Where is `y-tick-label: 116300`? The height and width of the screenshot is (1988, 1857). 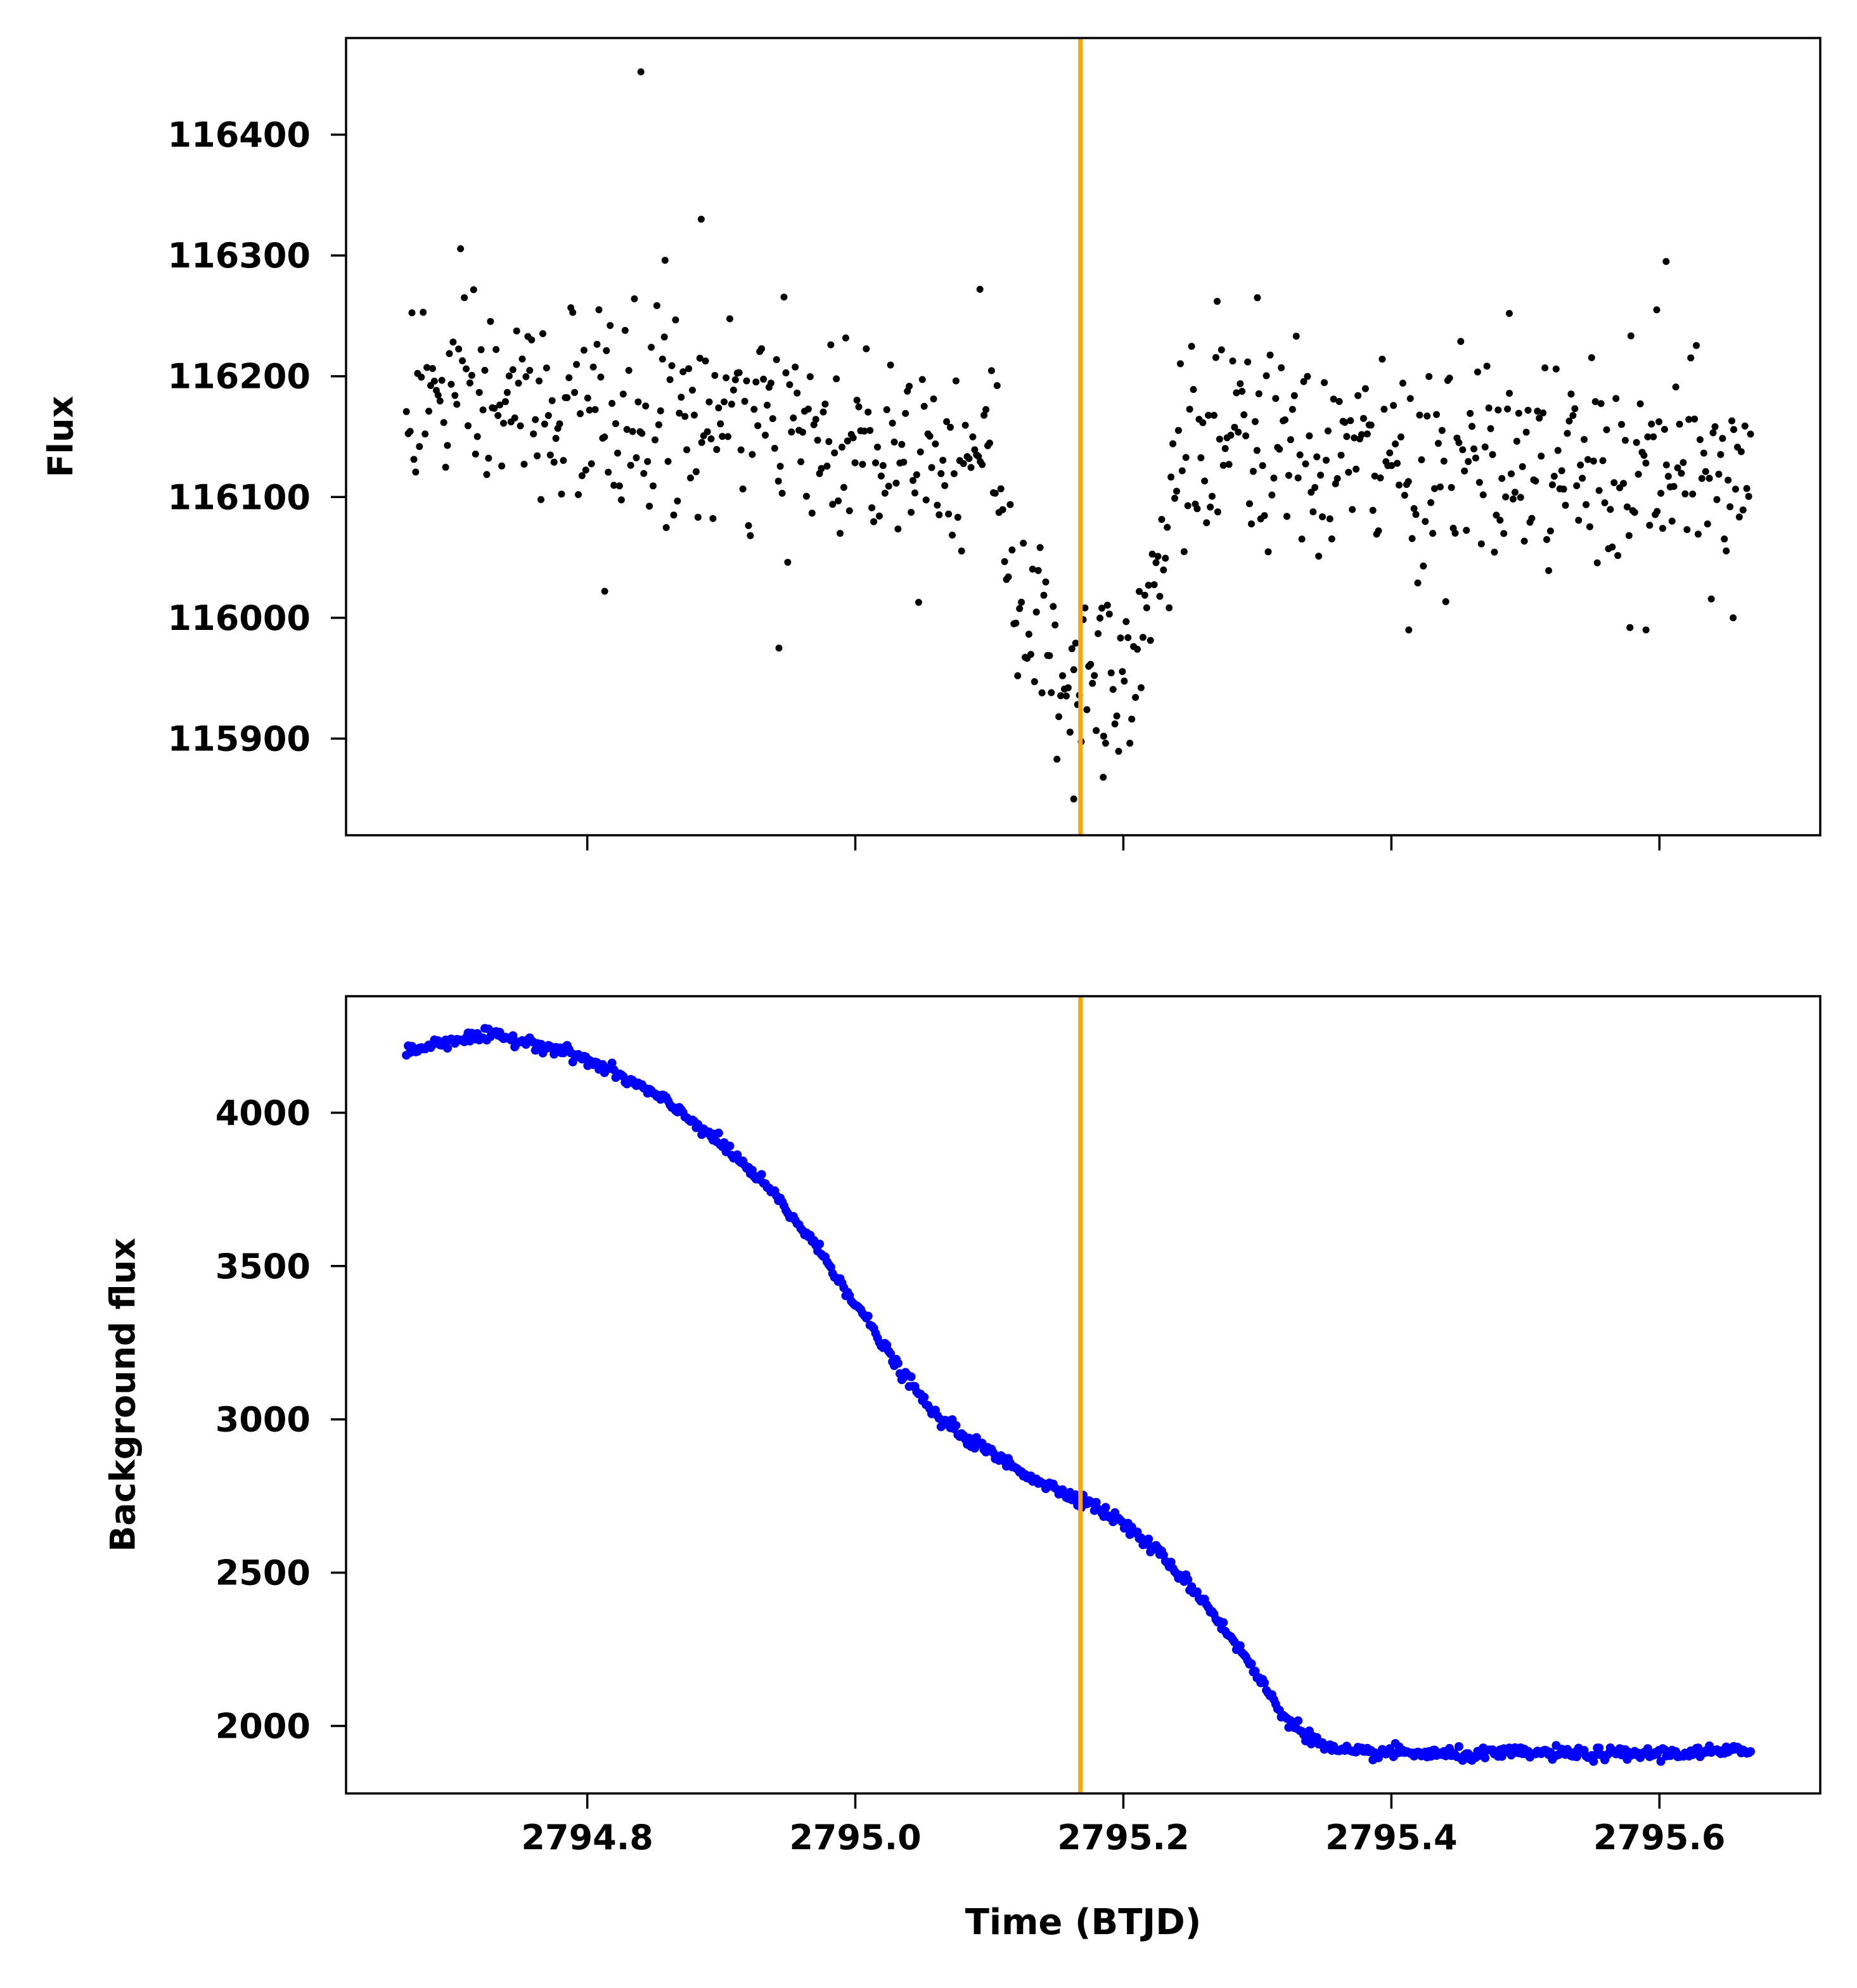
y-tick-label: 116300 is located at coordinates (239, 256).